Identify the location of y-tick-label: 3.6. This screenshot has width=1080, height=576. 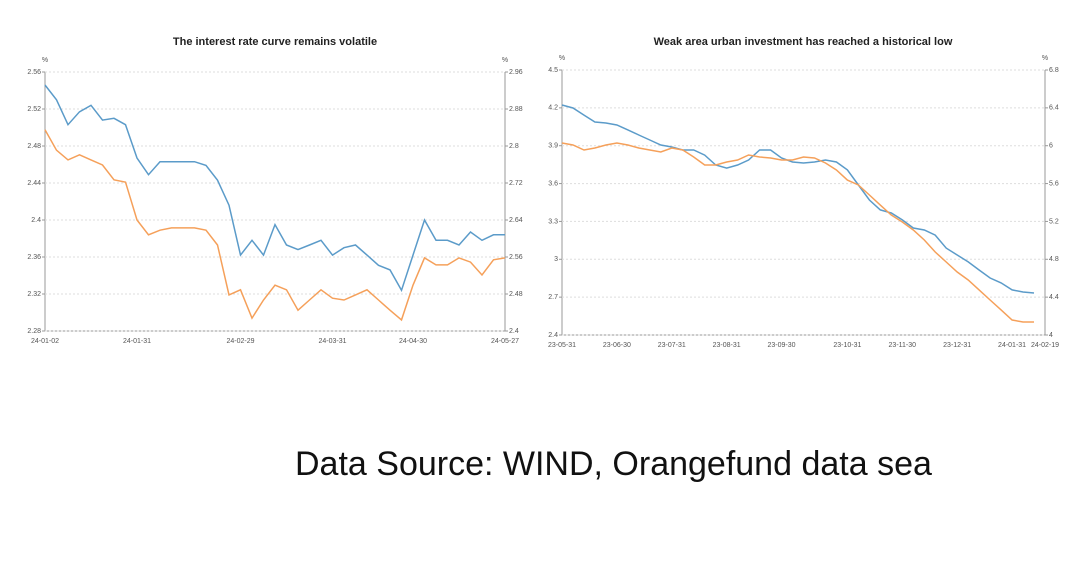
(553, 183).